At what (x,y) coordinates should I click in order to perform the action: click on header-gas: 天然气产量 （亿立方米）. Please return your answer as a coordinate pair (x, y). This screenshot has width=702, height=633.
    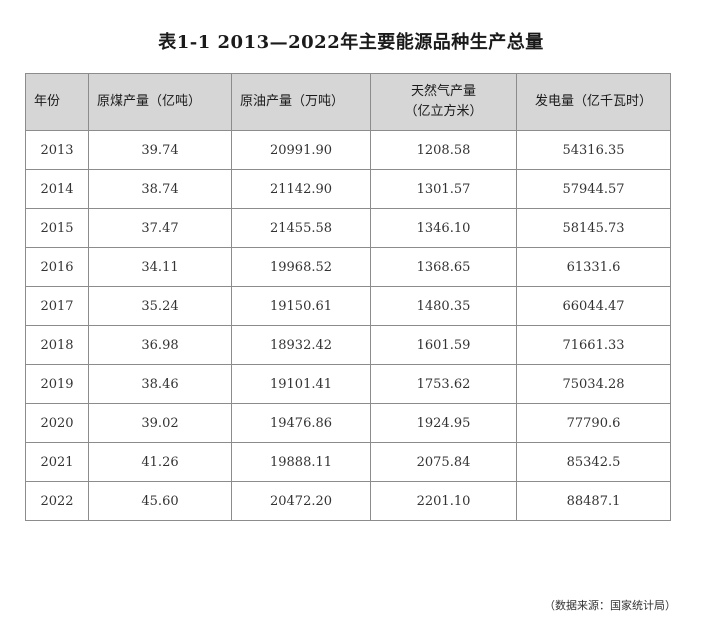
    Looking at the image, I should click on (443, 102).